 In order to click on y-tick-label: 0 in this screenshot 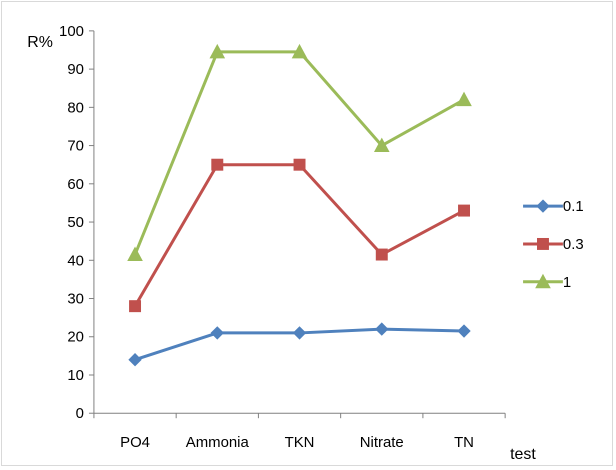, I will do `click(80, 413)`.